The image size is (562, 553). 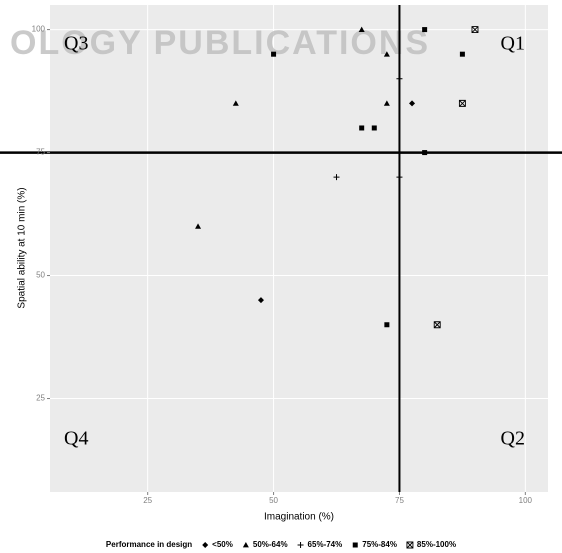 I want to click on legend-label: 50%-64%, so click(x=270, y=544).